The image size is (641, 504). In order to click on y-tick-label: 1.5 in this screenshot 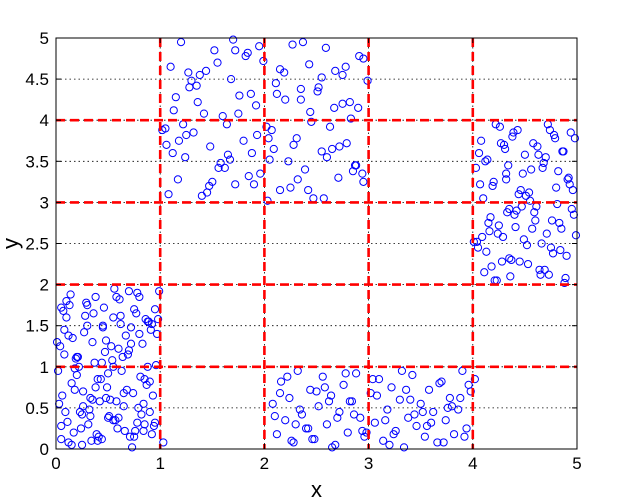, I will do `click(37, 326)`.